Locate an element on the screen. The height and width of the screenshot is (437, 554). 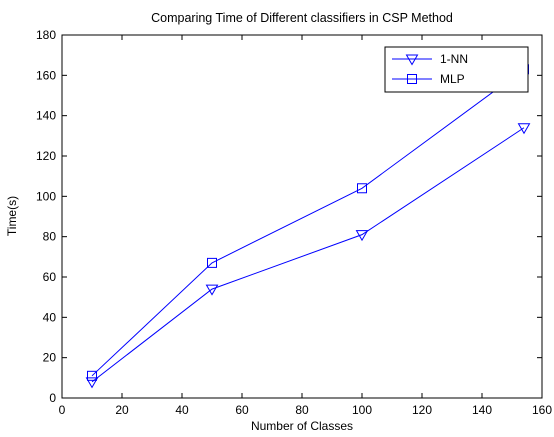
y-tick-label: 160 is located at coordinates (46, 75).